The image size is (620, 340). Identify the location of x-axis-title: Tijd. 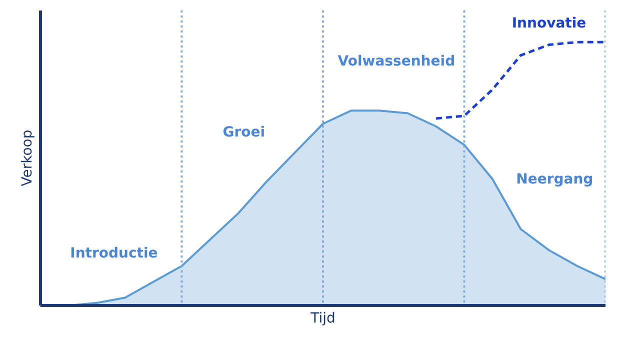
(323, 318).